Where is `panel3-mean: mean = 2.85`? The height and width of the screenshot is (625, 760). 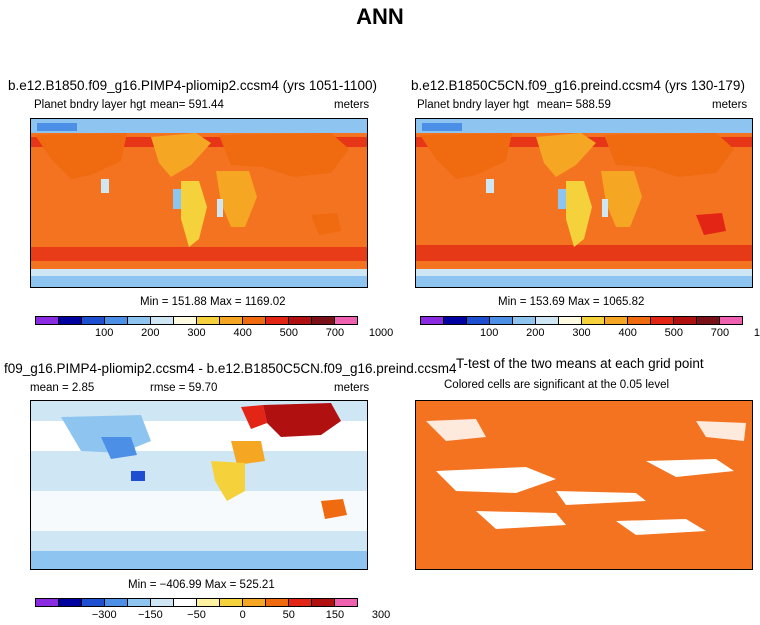
panel3-mean: mean = 2.85 is located at coordinates (62, 388).